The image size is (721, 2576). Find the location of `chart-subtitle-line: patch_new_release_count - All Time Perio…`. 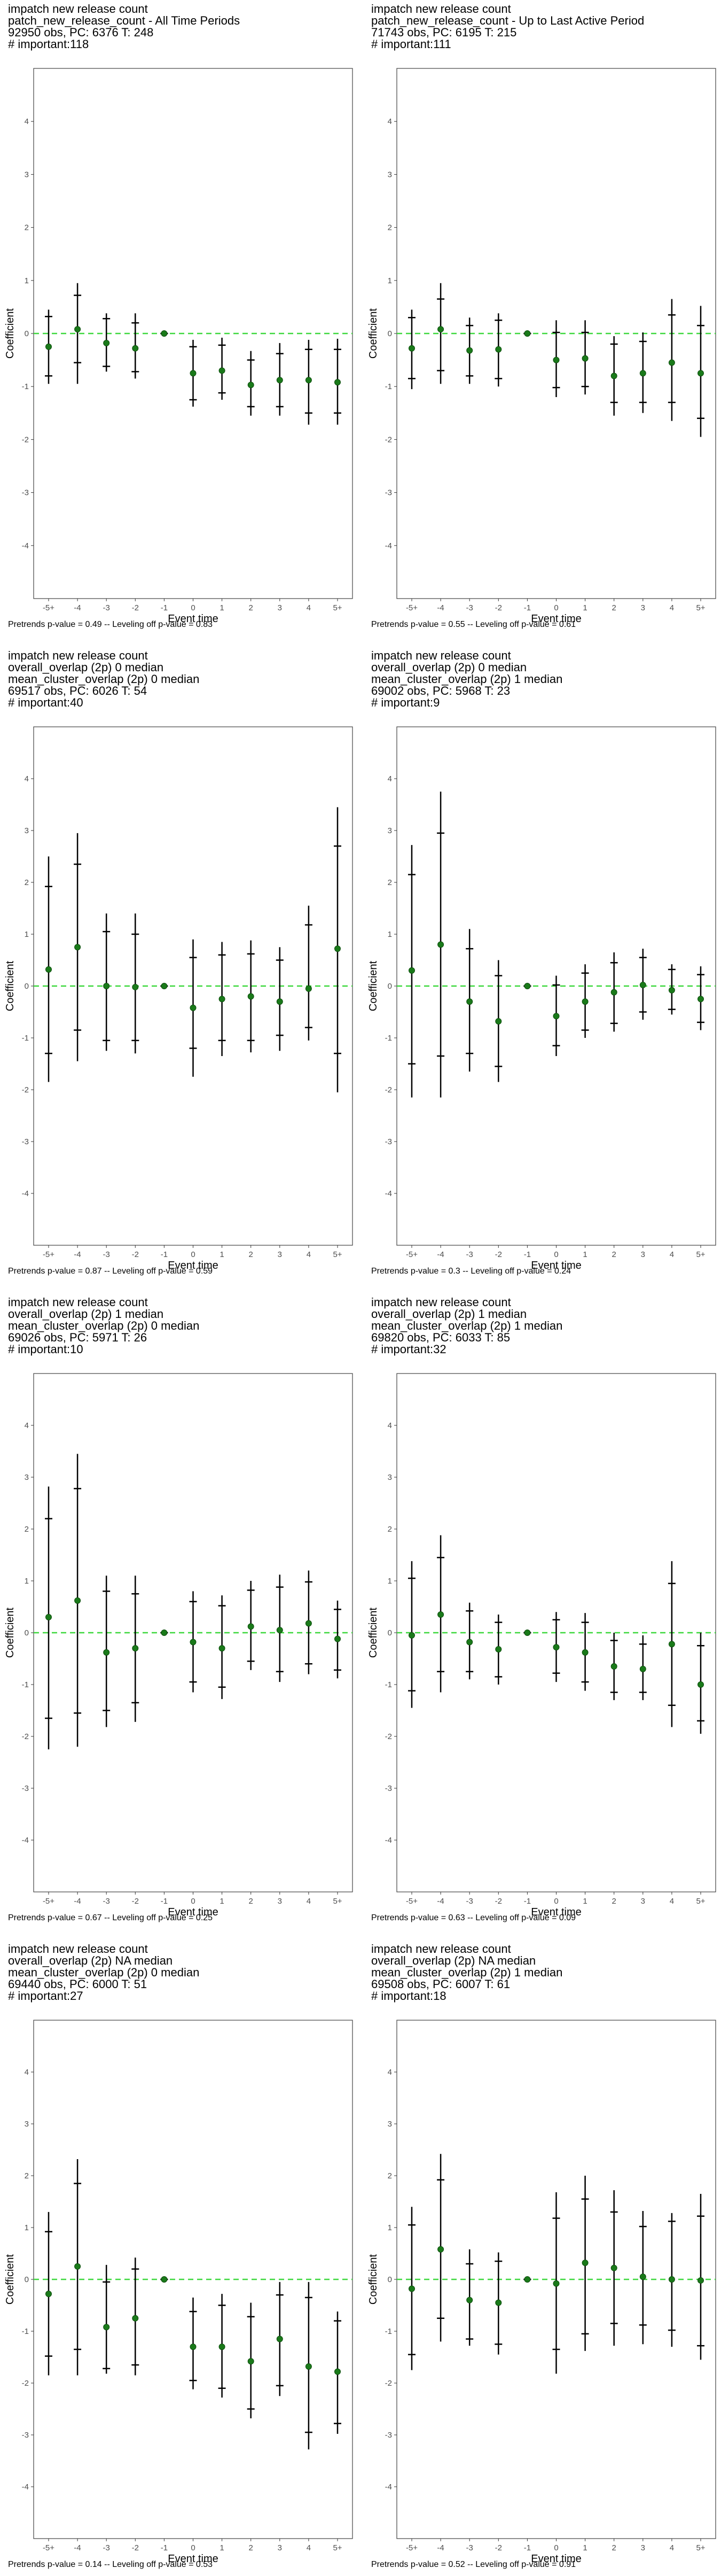

chart-subtitle-line: patch_new_release_count - All Time Perio… is located at coordinates (124, 20).